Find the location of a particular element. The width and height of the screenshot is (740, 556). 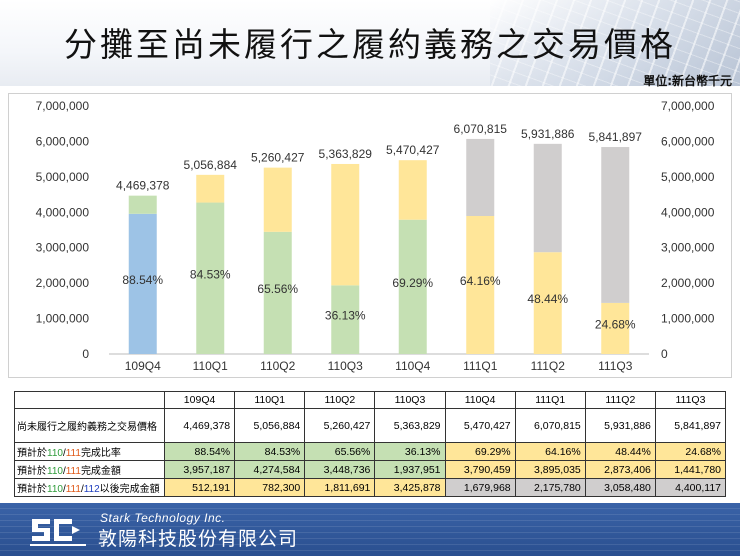

y-tick-label-right: 3,000,000 is located at coordinates (688, 248).